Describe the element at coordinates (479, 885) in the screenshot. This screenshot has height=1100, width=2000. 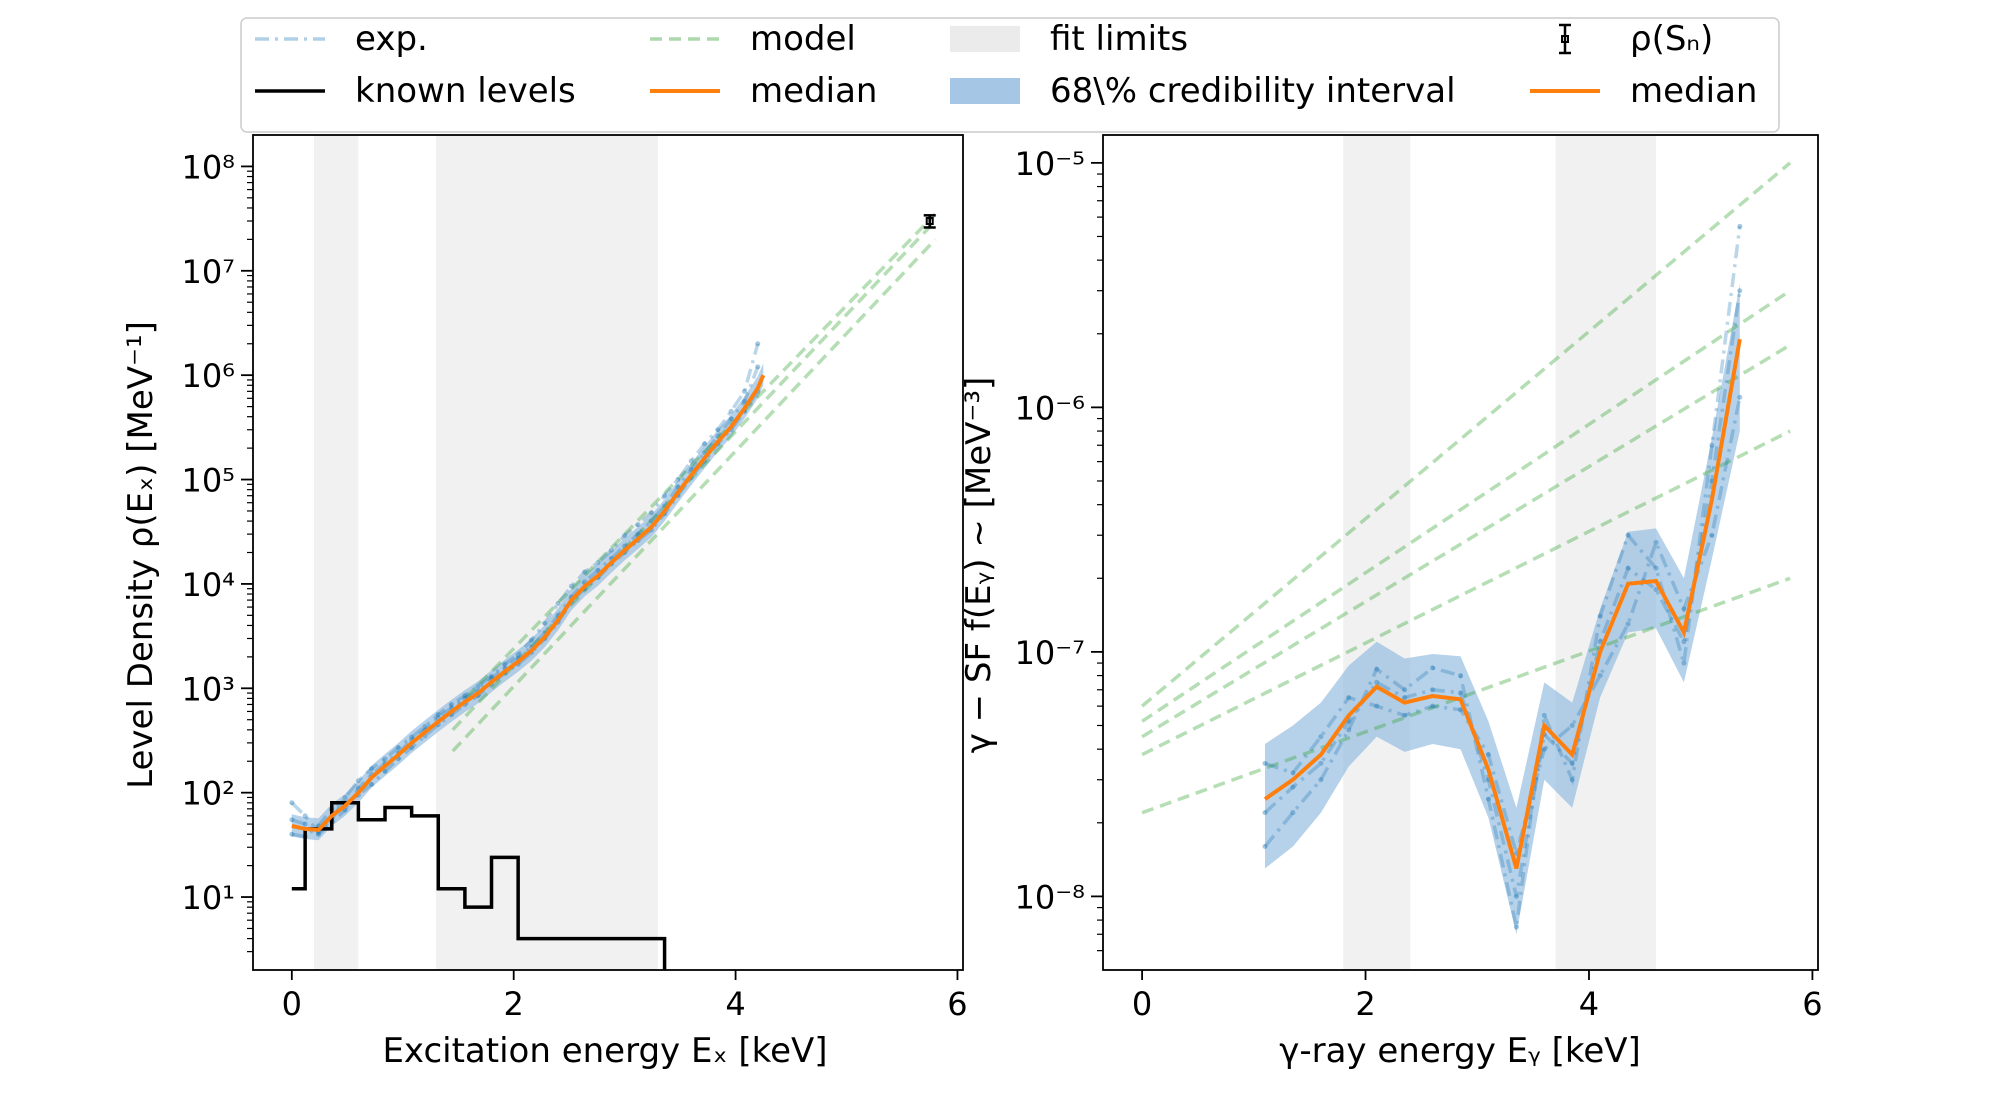
I see `known-levels-line` at that location.